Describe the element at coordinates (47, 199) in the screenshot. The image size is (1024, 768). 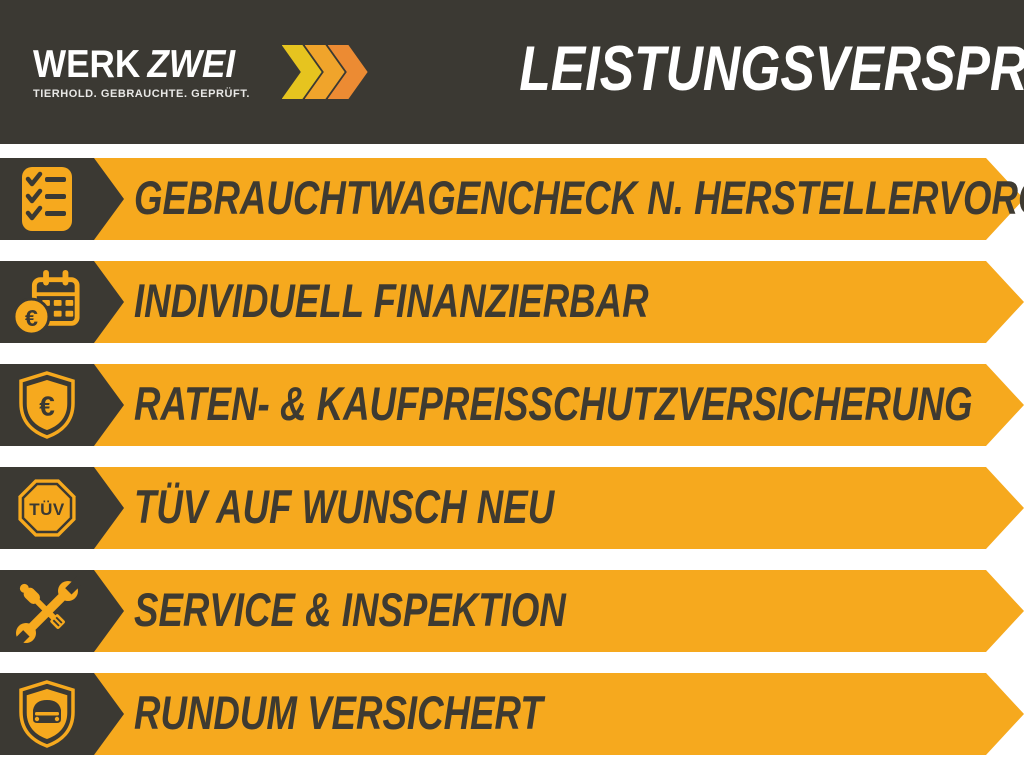
I see `checklist-icon` at that location.